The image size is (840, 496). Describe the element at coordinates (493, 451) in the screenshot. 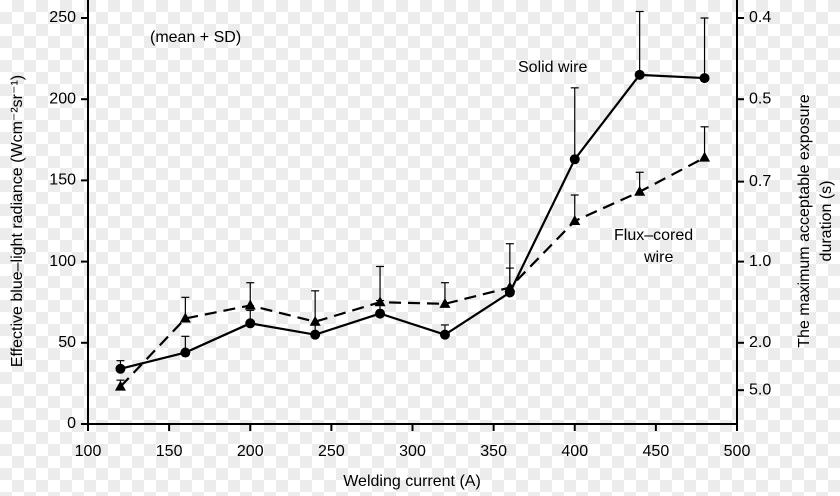

I see `x-tick-label: 350` at that location.